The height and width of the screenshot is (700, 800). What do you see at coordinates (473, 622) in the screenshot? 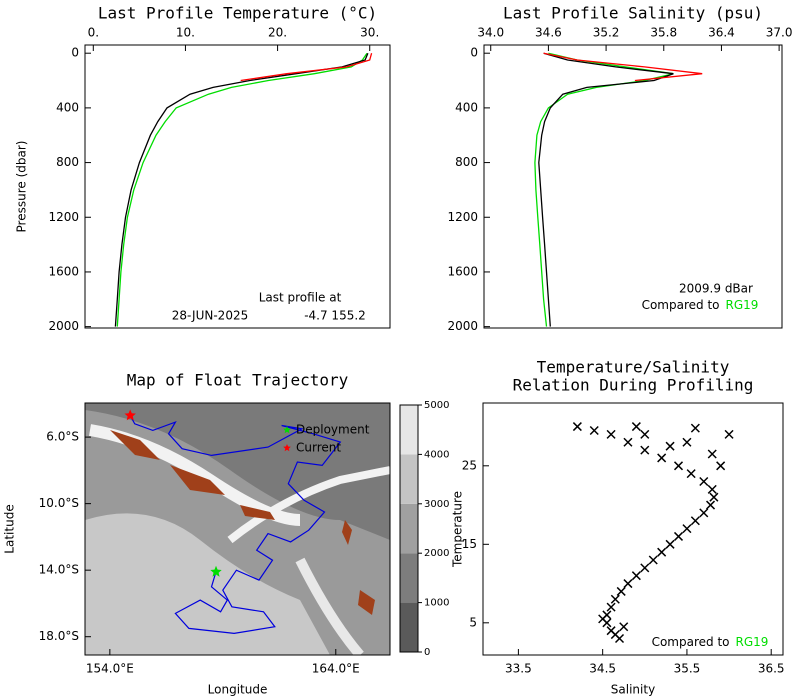
I see `y-tick-label: 5` at bounding box center [473, 622].